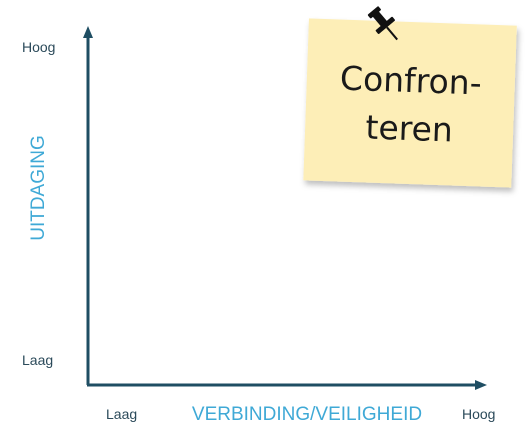 This screenshot has width=528, height=427. Describe the element at coordinates (409, 128) in the screenshot. I see `note-line: teren` at that location.